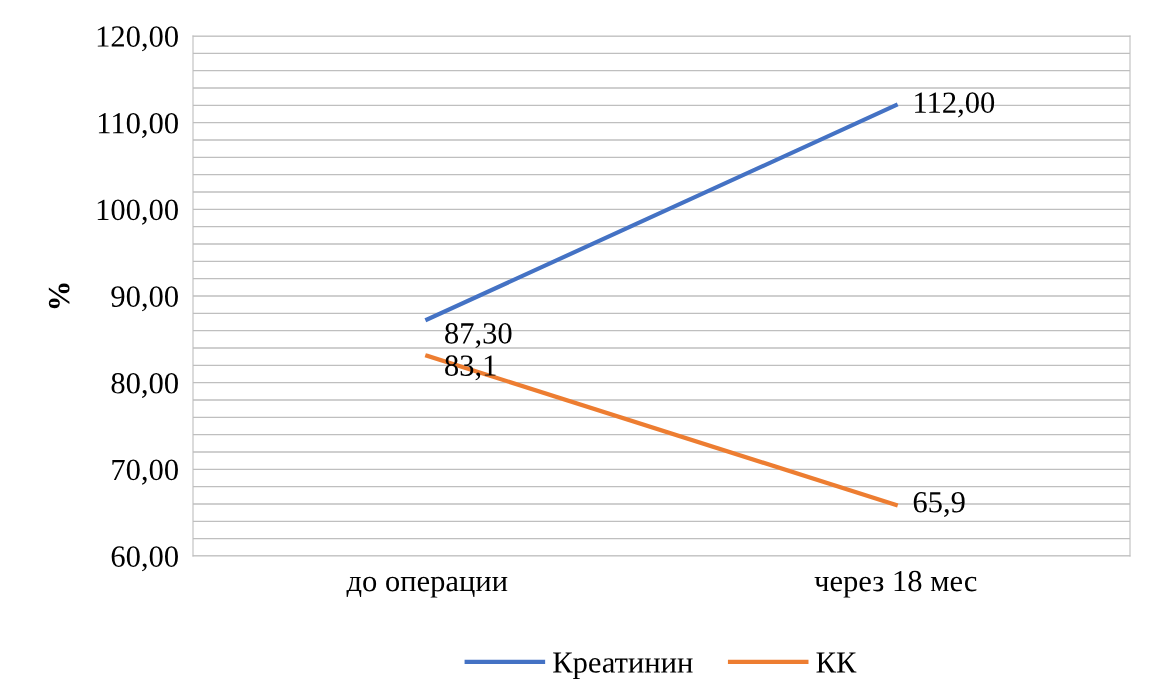 The image size is (1165, 684). Describe the element at coordinates (623, 665) in the screenshot. I see `legend-label: Креатинин` at that location.